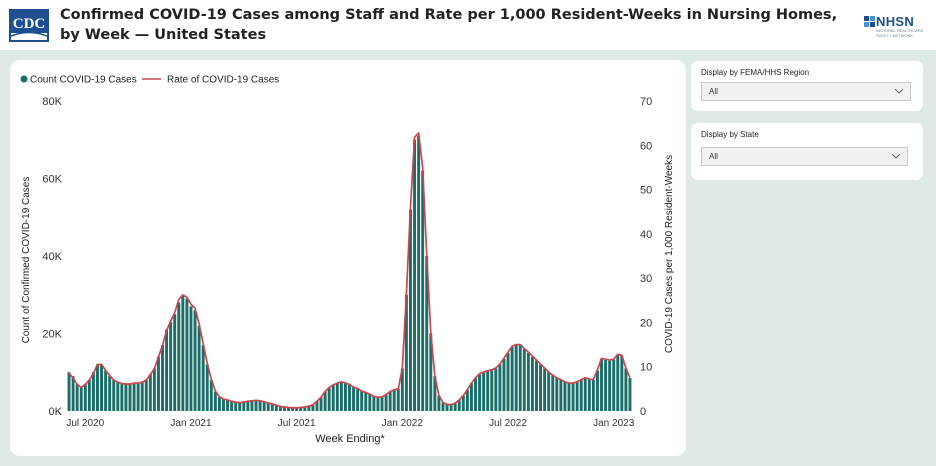 The width and height of the screenshot is (936, 466). I want to click on nhsn-logo-subtext: NATIONAL HEALTHCARE SAFETY NETWORK, so click(900, 33).